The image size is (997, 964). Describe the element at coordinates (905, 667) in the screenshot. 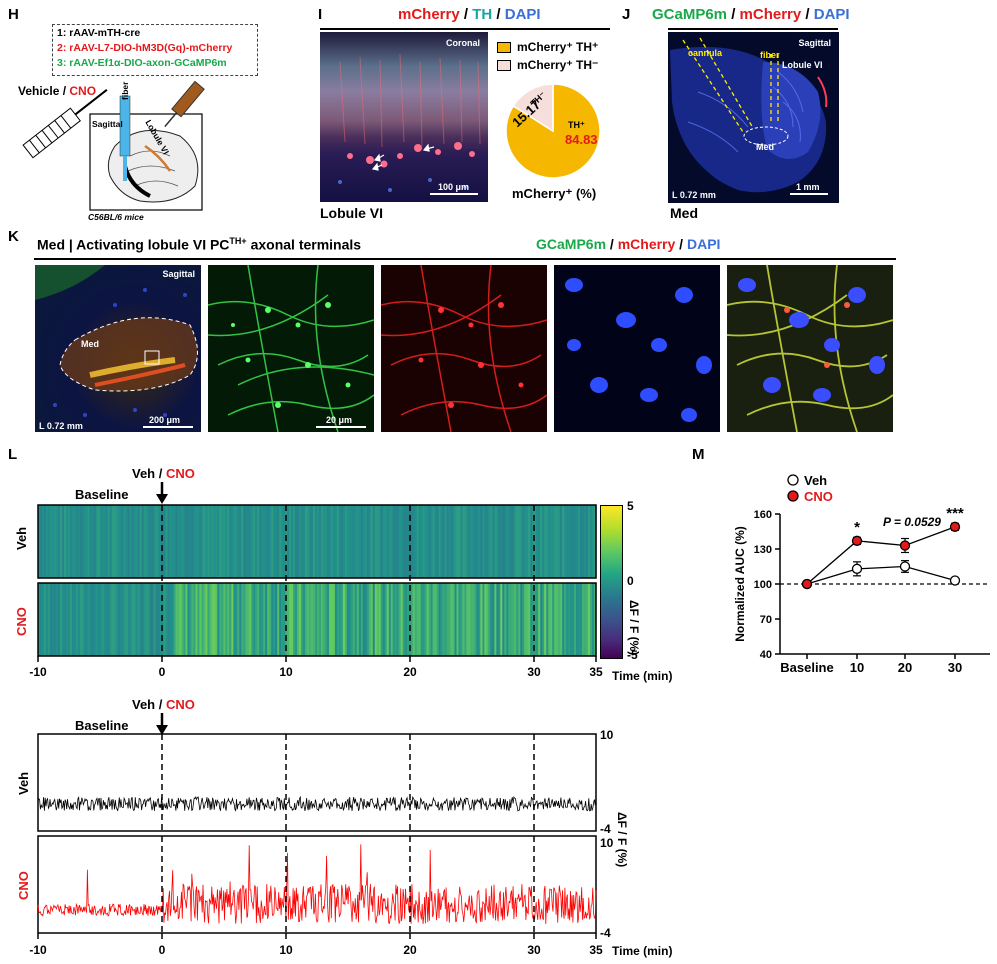

I see `m-xtick-label: 20` at that location.